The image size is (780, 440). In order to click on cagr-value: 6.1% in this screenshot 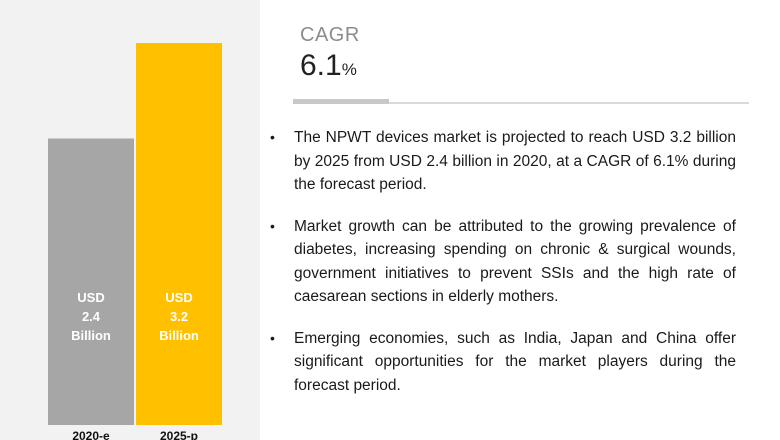, I will do `click(330, 66)`.